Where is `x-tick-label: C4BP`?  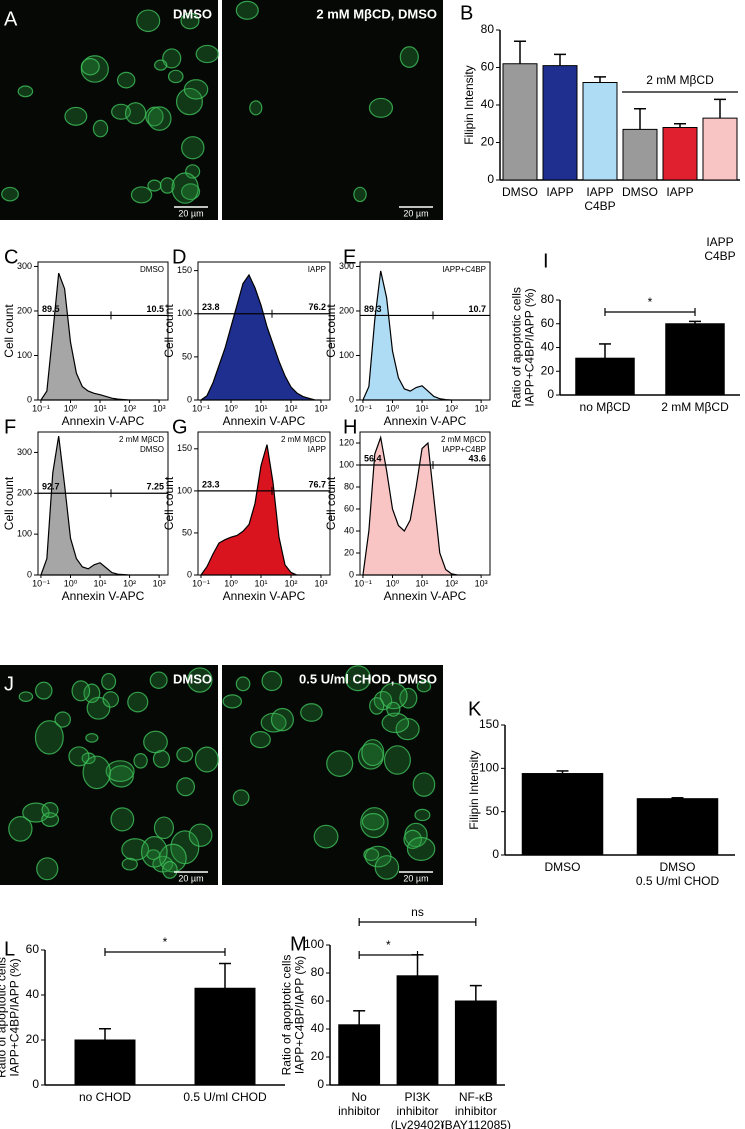 x-tick-label: C4BP is located at coordinates (599, 206).